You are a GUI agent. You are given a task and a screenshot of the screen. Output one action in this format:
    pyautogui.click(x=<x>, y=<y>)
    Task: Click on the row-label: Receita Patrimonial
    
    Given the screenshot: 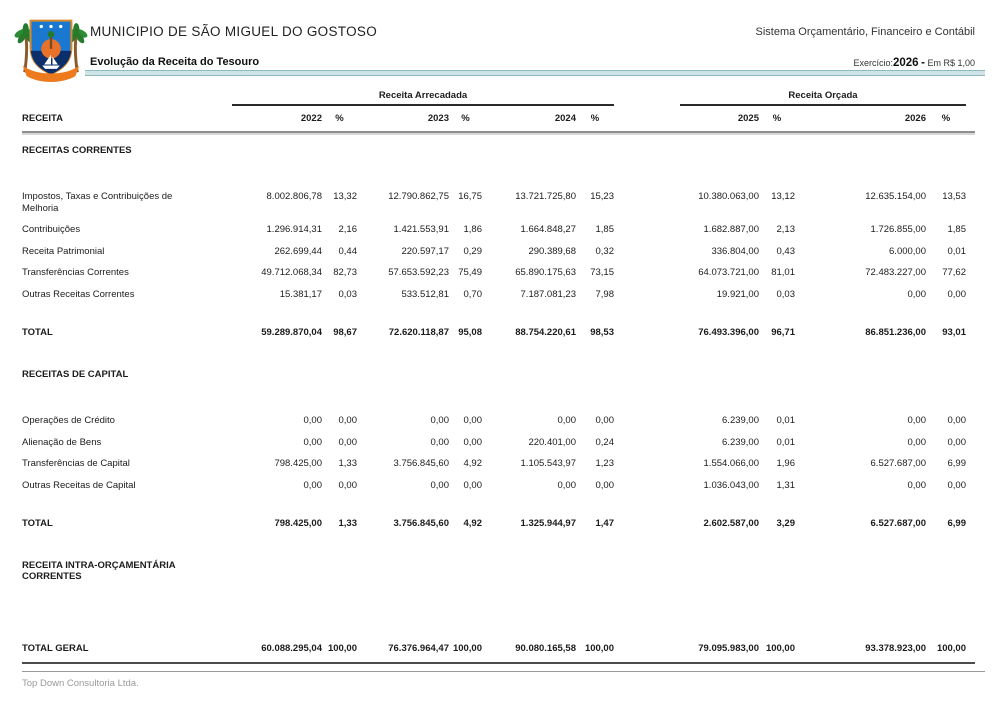 What is the action you would take?
    pyautogui.click(x=63, y=251)
    